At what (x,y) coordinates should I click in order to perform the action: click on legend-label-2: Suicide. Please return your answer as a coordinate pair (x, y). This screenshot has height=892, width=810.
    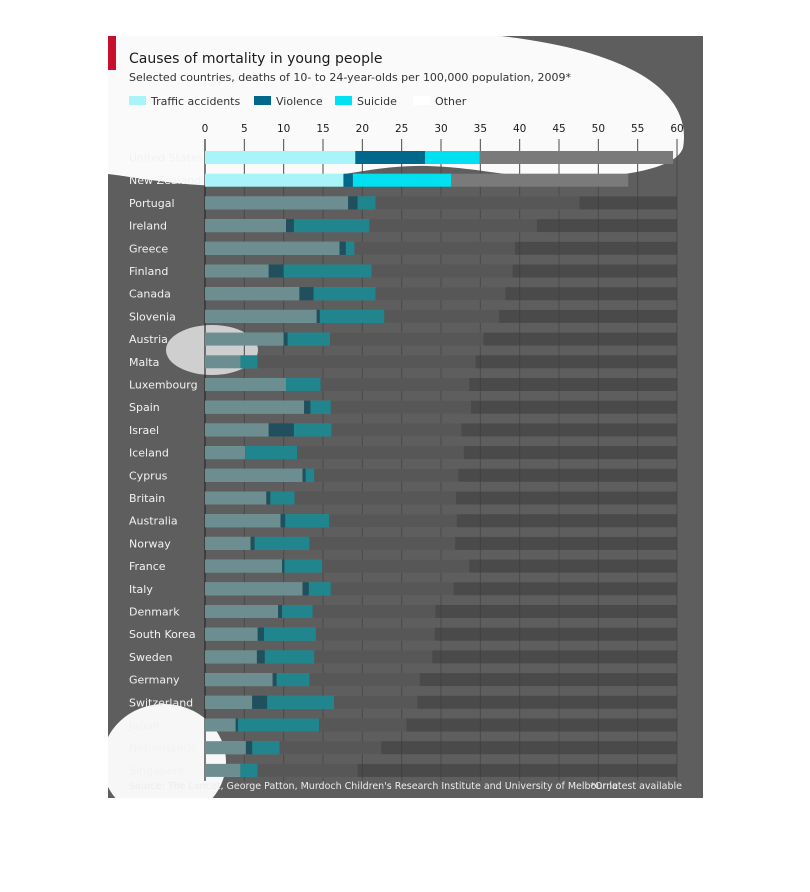
    Looking at the image, I should click on (377, 101).